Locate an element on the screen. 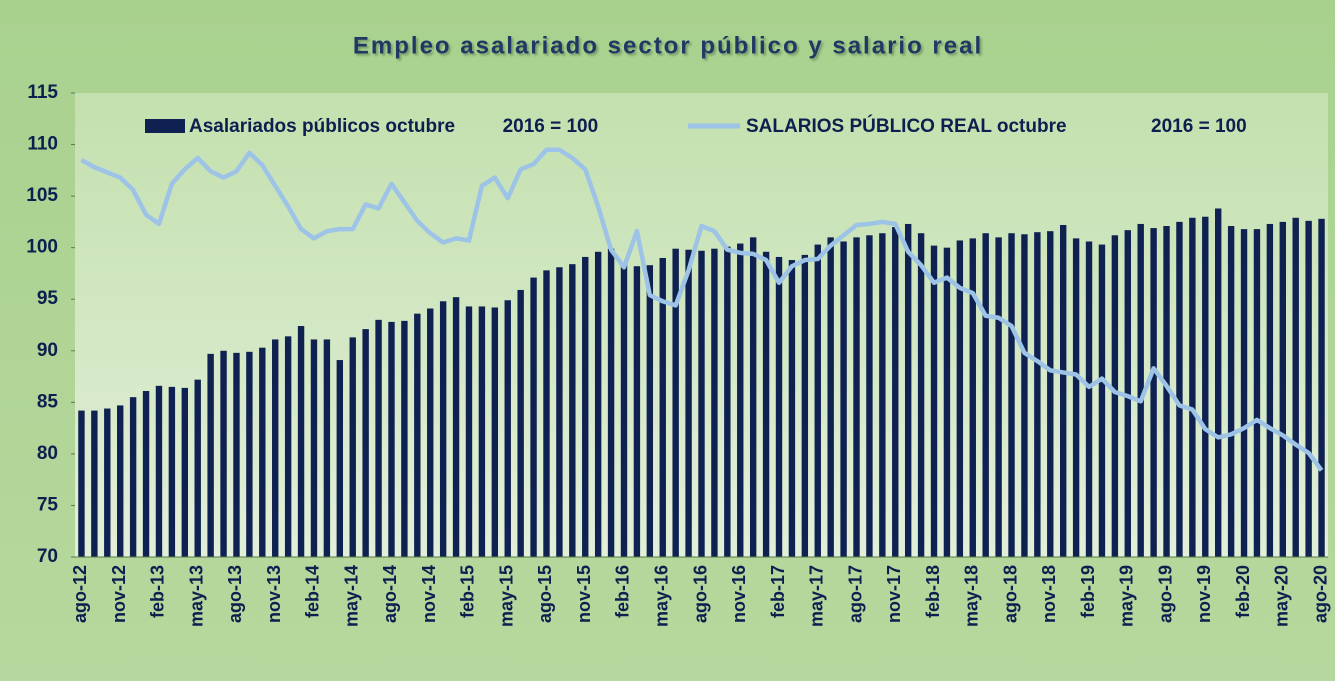 The height and width of the screenshot is (681, 1335). x-tick-label: feb-16 is located at coordinates (623, 591).